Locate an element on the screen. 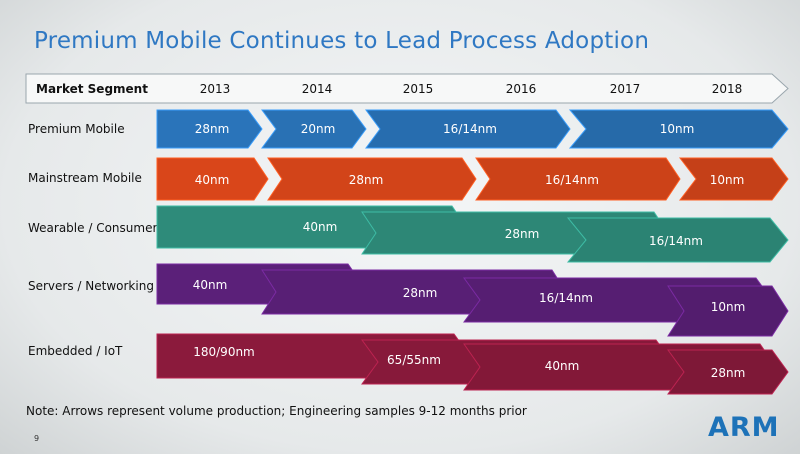  header-label: Market Segment is located at coordinates (92, 89).